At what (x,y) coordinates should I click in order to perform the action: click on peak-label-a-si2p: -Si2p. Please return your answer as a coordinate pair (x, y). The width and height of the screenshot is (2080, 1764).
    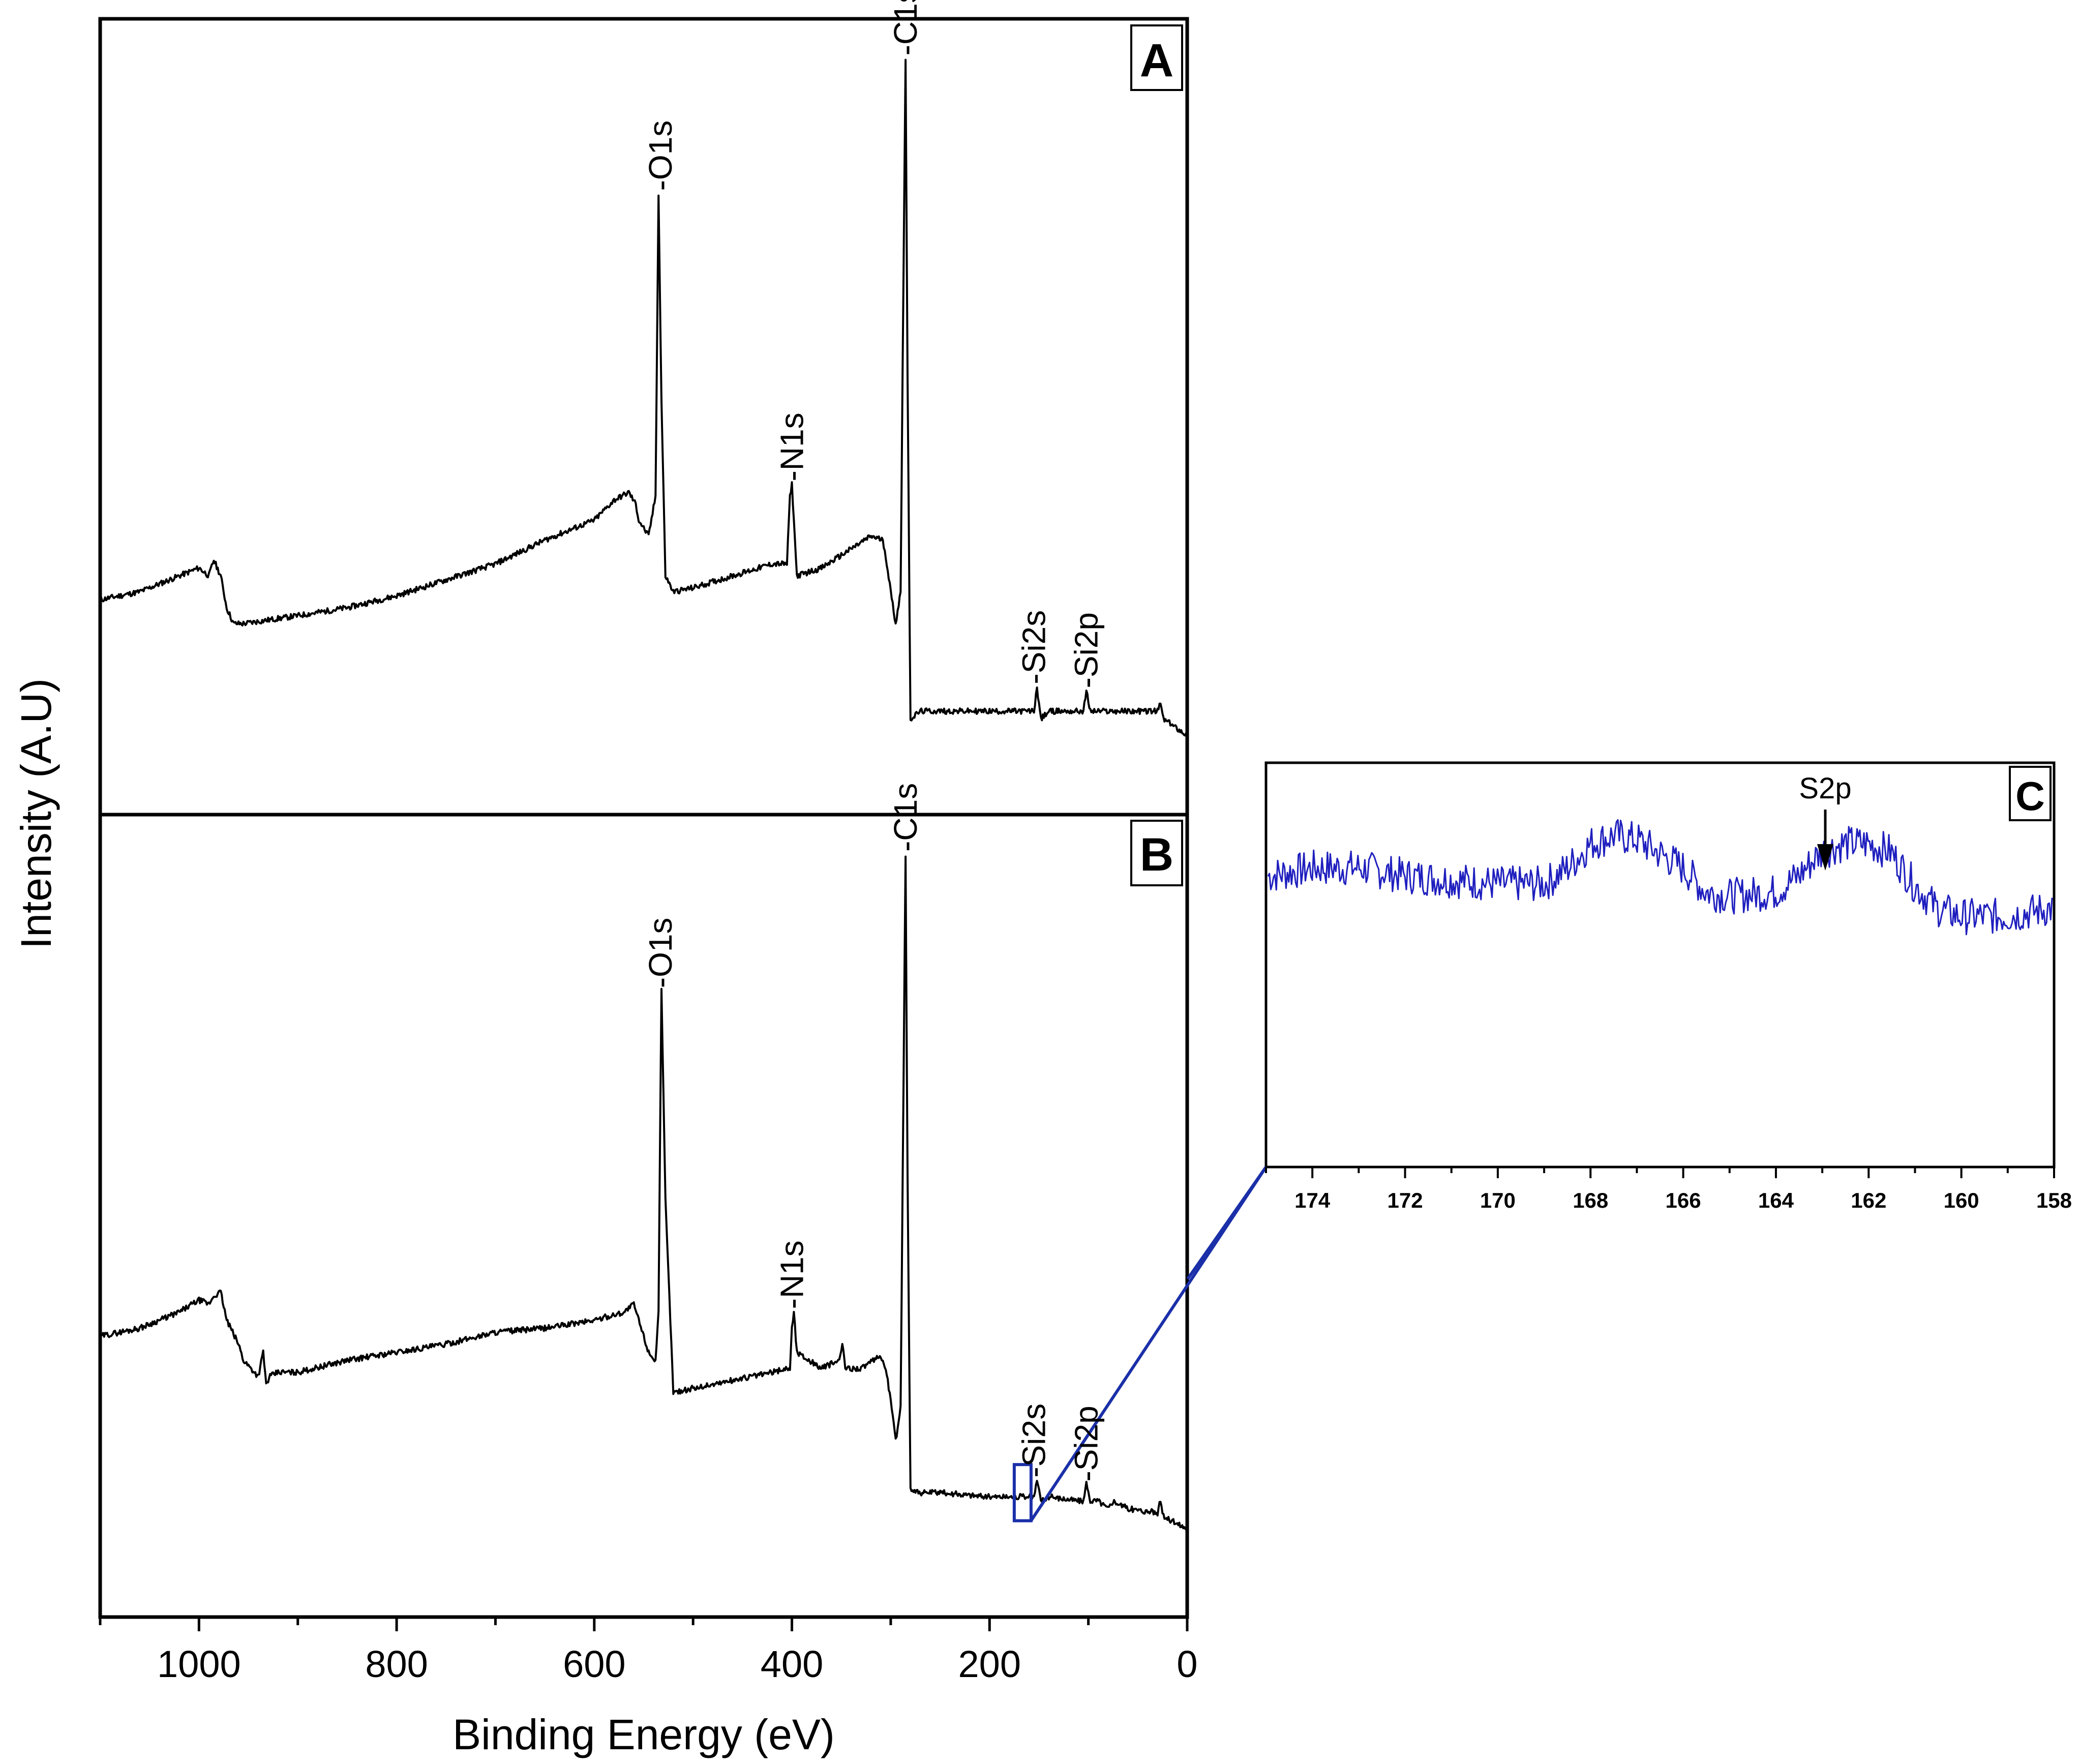
    Looking at the image, I should click on (1086, 650).